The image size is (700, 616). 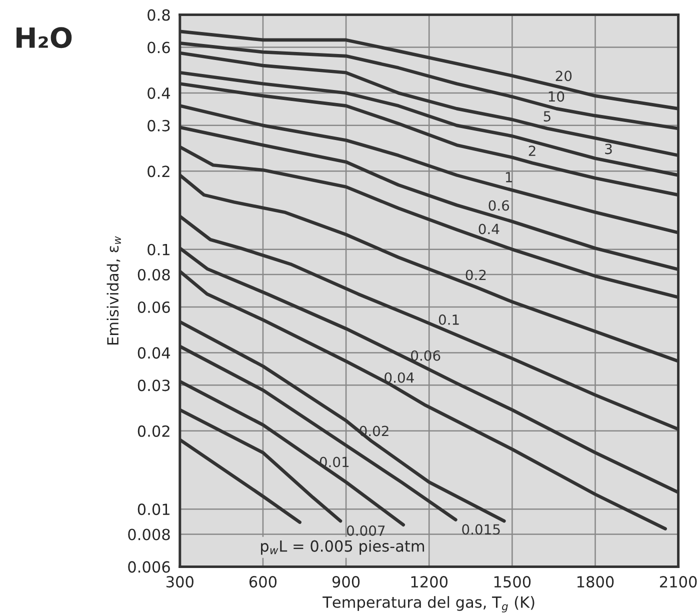 What do you see at coordinates (149, 567) in the screenshot?
I see `y-tick-label: 0.006` at bounding box center [149, 567].